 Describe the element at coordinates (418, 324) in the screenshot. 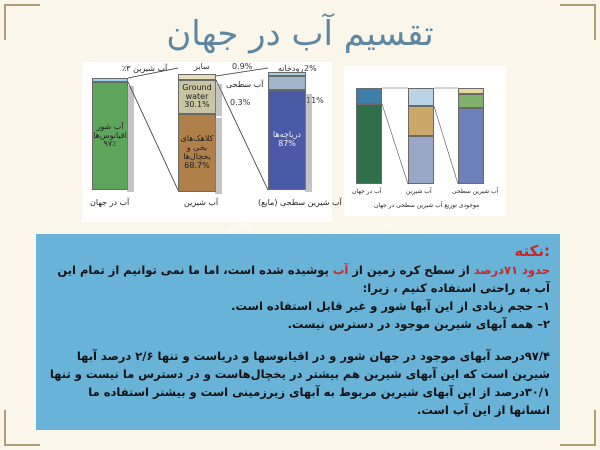

I see `note-item2: ۲– همه آبهای شیرین موجود در دسترس نیست.` at that location.